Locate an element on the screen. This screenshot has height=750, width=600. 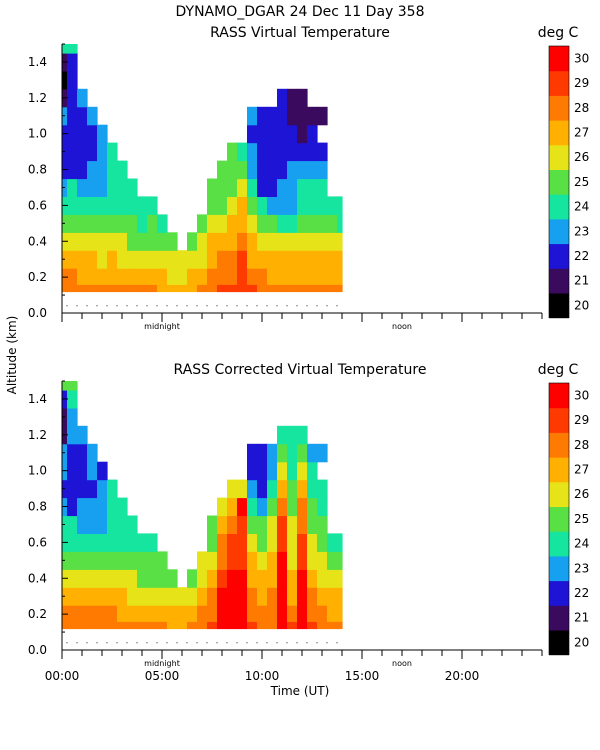
colorbar-label: 21 is located at coordinates (581, 281).